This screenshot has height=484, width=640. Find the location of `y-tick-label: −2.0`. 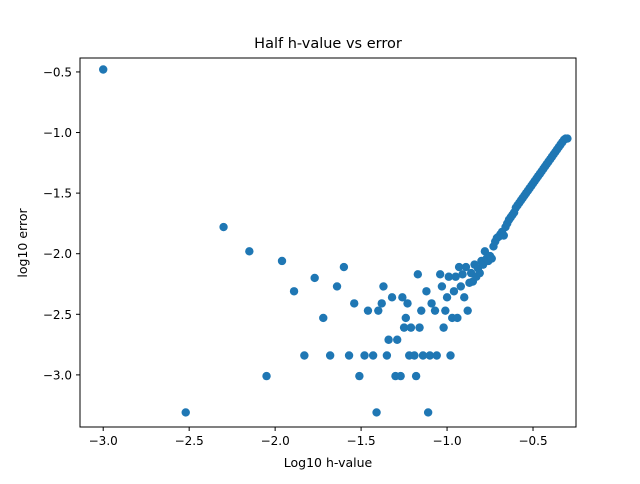

y-tick-label: −2.0 is located at coordinates (57, 254).